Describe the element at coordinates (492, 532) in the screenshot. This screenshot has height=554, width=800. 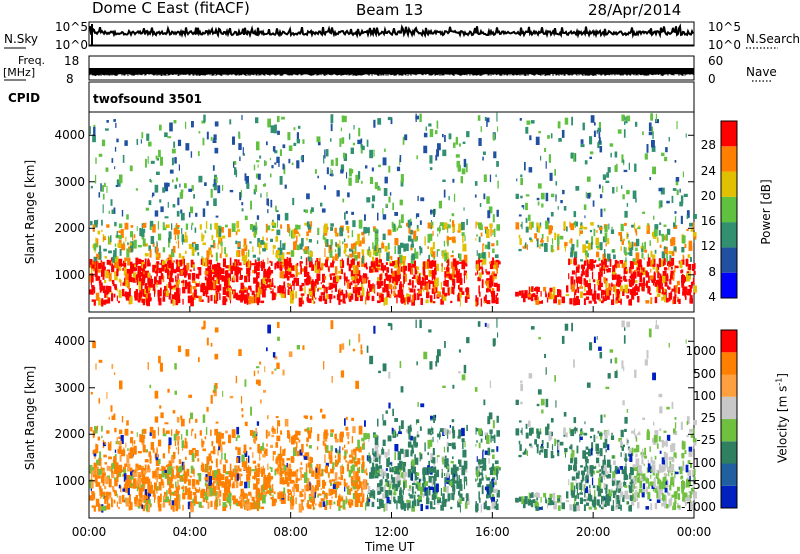
I see `x-tick-label: 16:00` at that location.